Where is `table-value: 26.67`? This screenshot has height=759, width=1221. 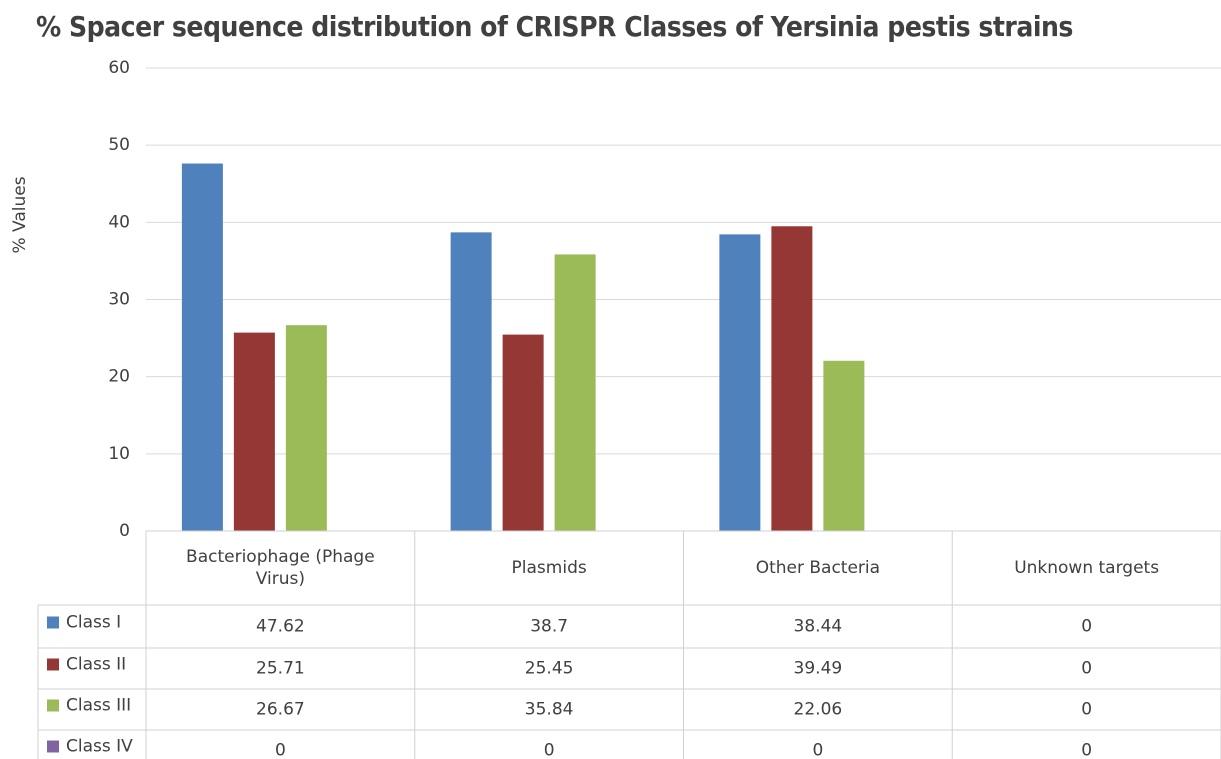
table-value: 26.67 is located at coordinates (280, 710).